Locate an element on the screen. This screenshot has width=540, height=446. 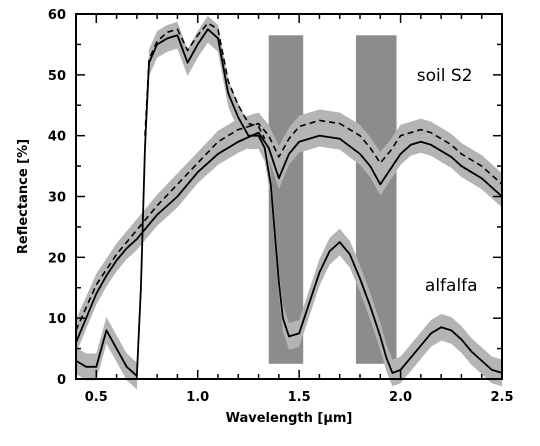
series-annotation: alfalfa is located at coordinates (451, 286).